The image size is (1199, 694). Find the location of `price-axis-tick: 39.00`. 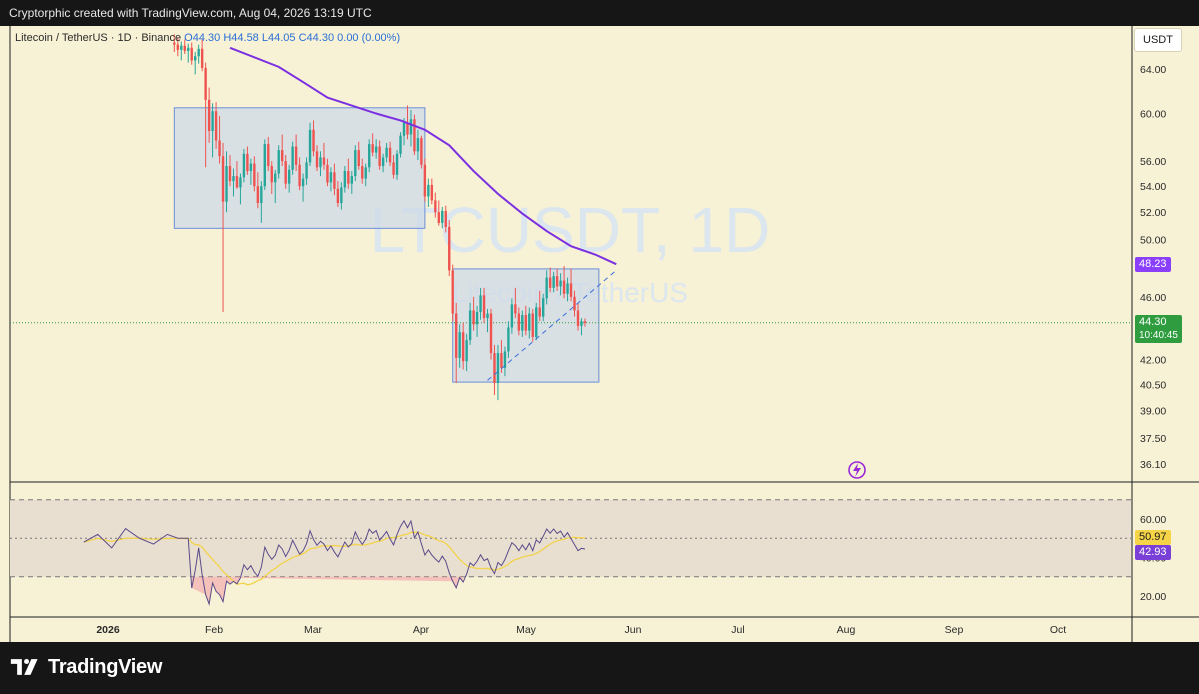

price-axis-tick: 39.00 is located at coordinates (1153, 412).